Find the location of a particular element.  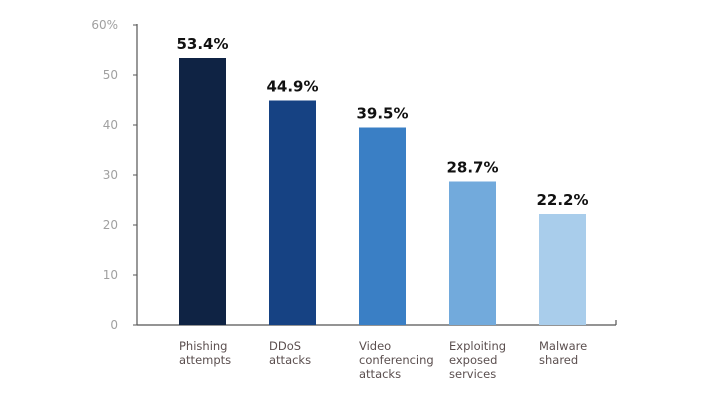

value-label: 22.2% is located at coordinates (562, 200).